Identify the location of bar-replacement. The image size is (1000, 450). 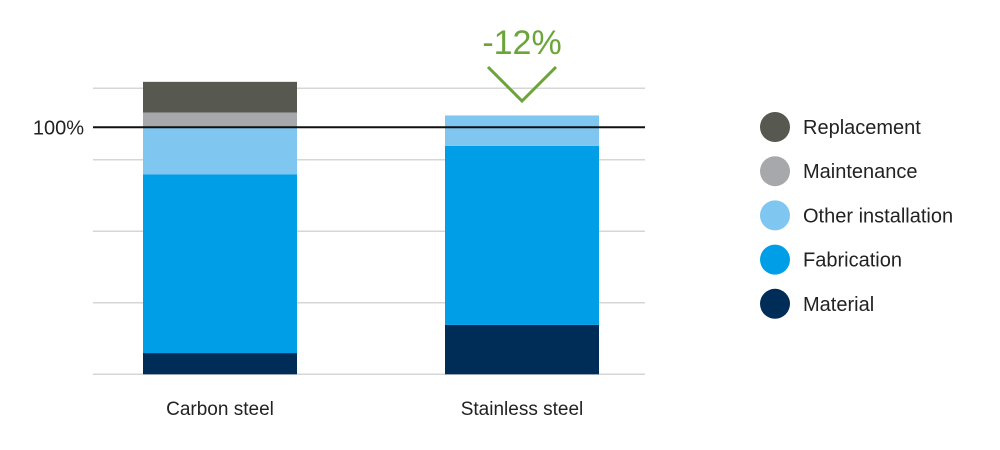
(220, 97).